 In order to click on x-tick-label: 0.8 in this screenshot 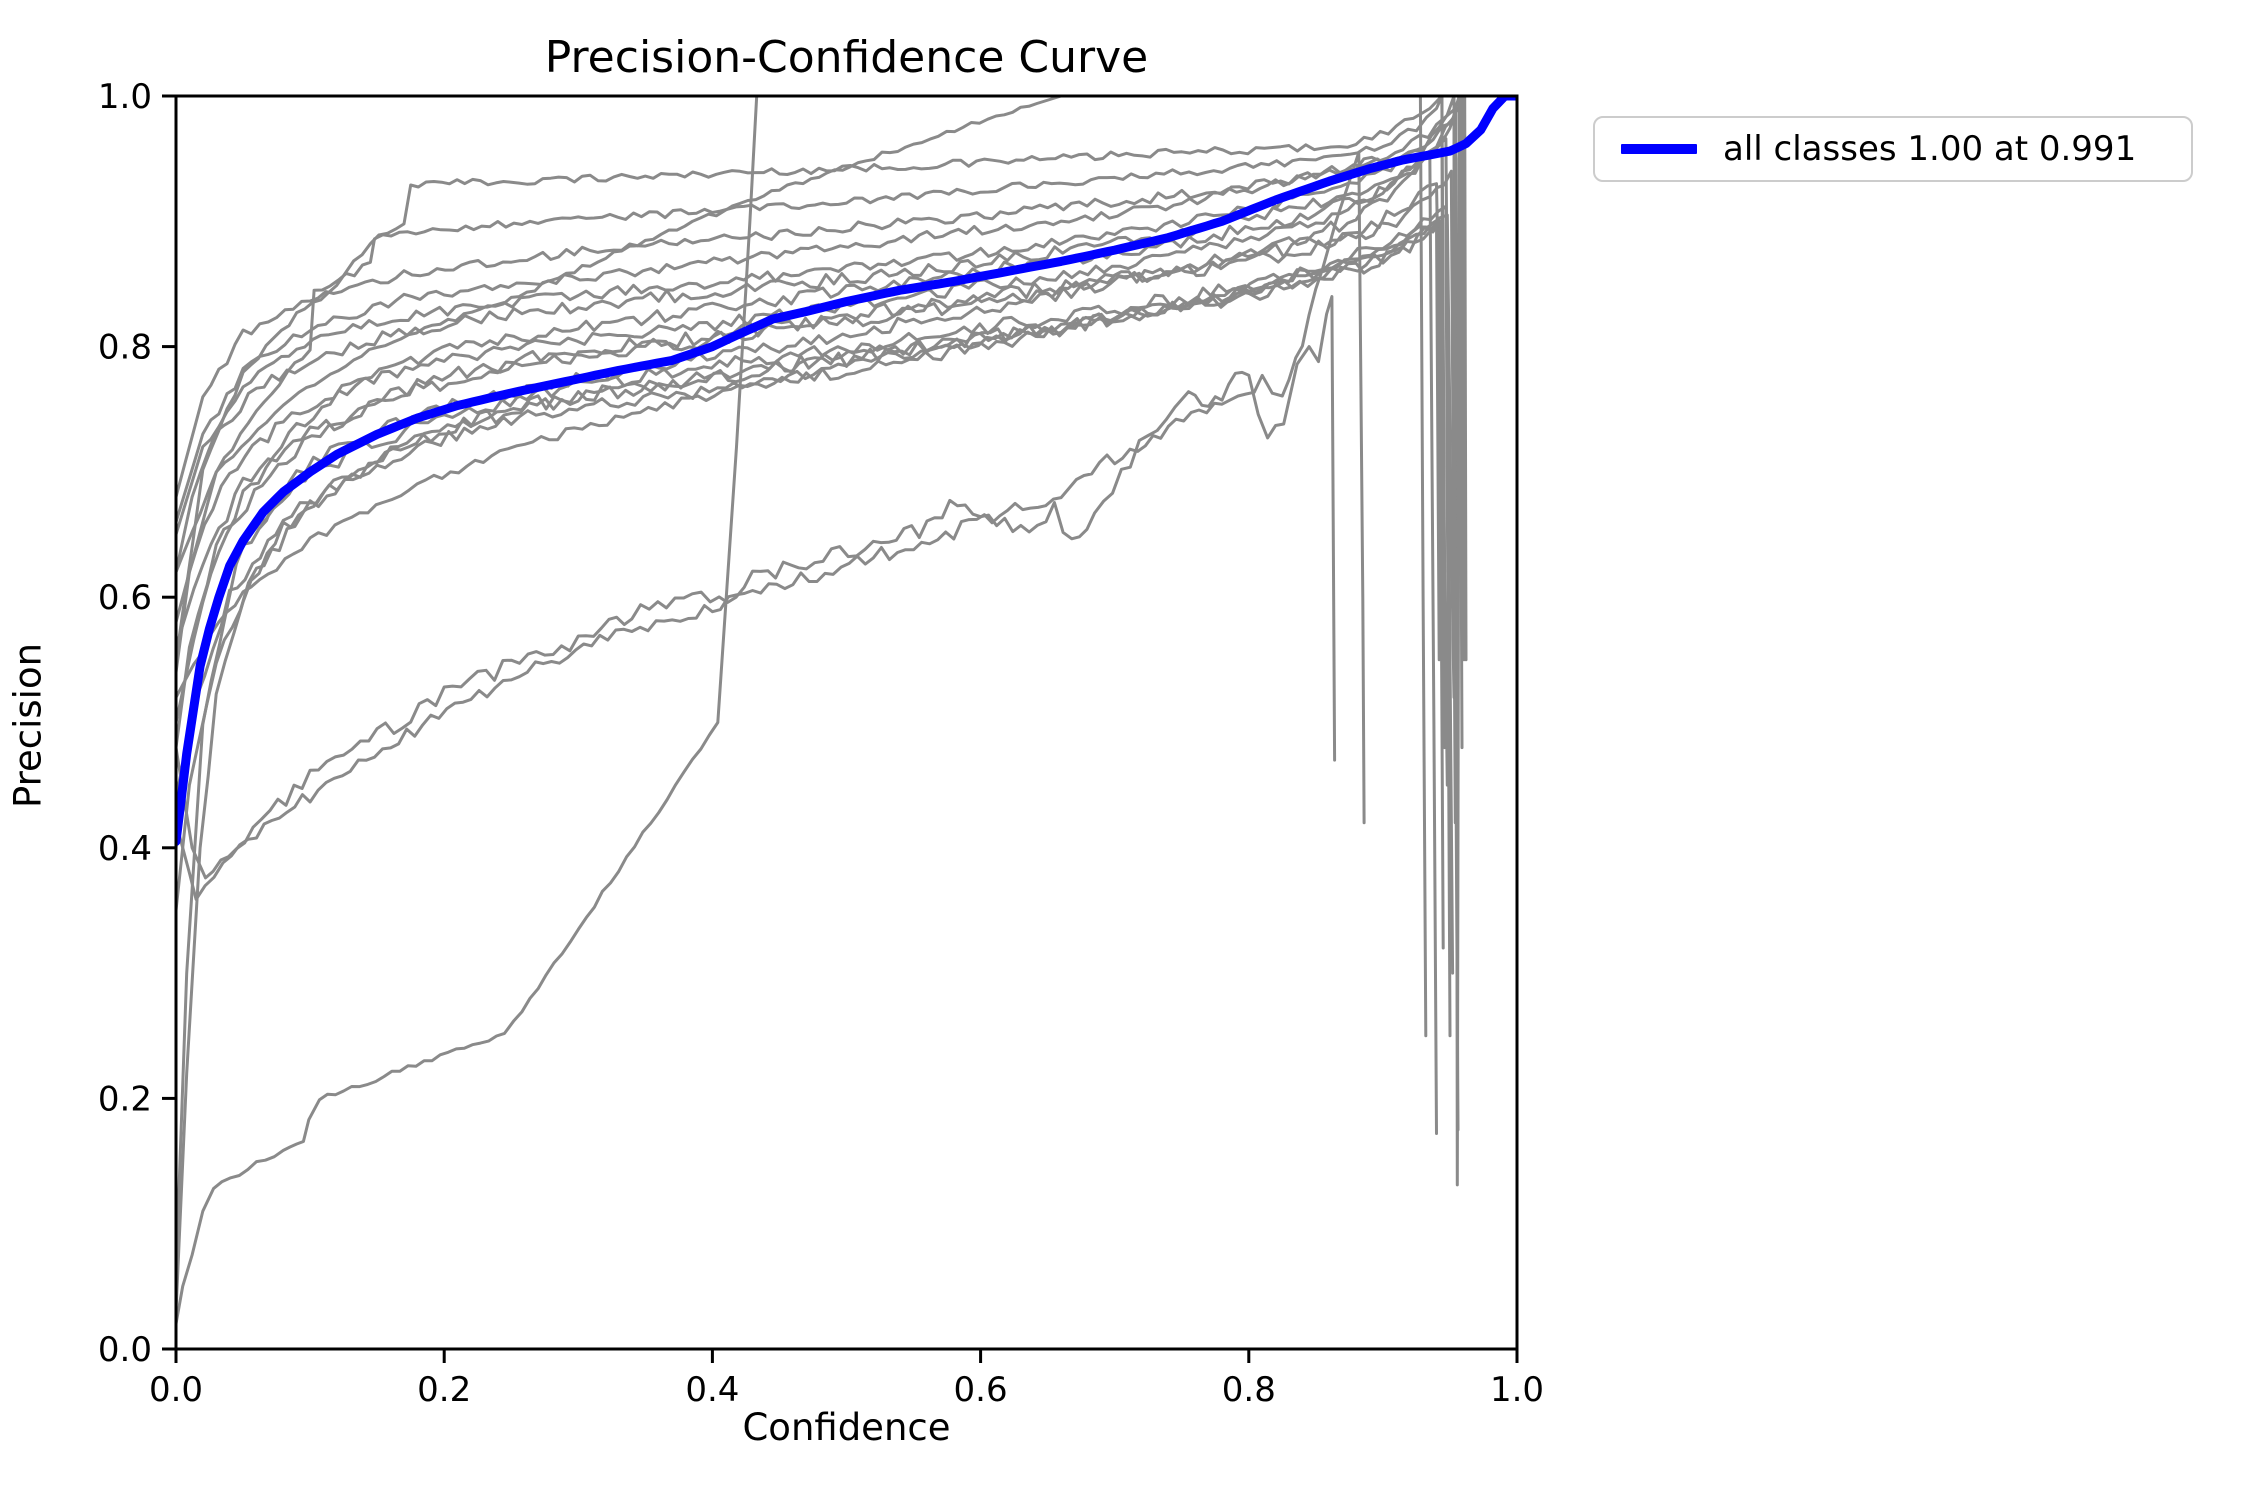, I will do `click(1249, 1390)`.